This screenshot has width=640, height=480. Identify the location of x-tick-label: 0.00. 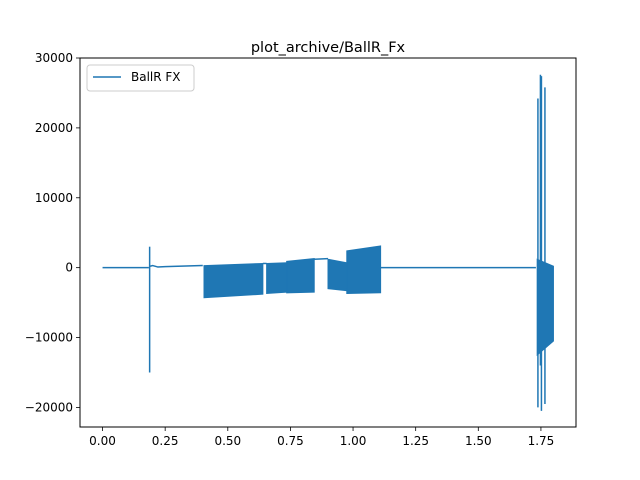
(102, 441).